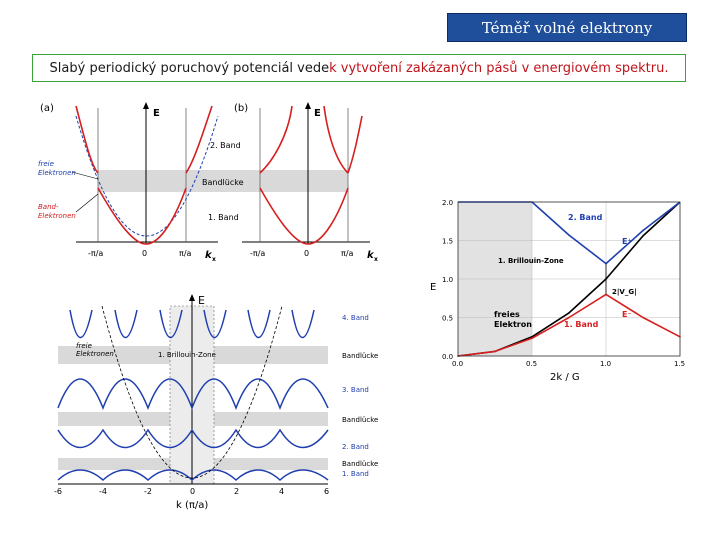 The height and width of the screenshot is (540, 720). What do you see at coordinates (304, 216) in the screenshot?
I see `band1-curve-b` at bounding box center [304, 216].